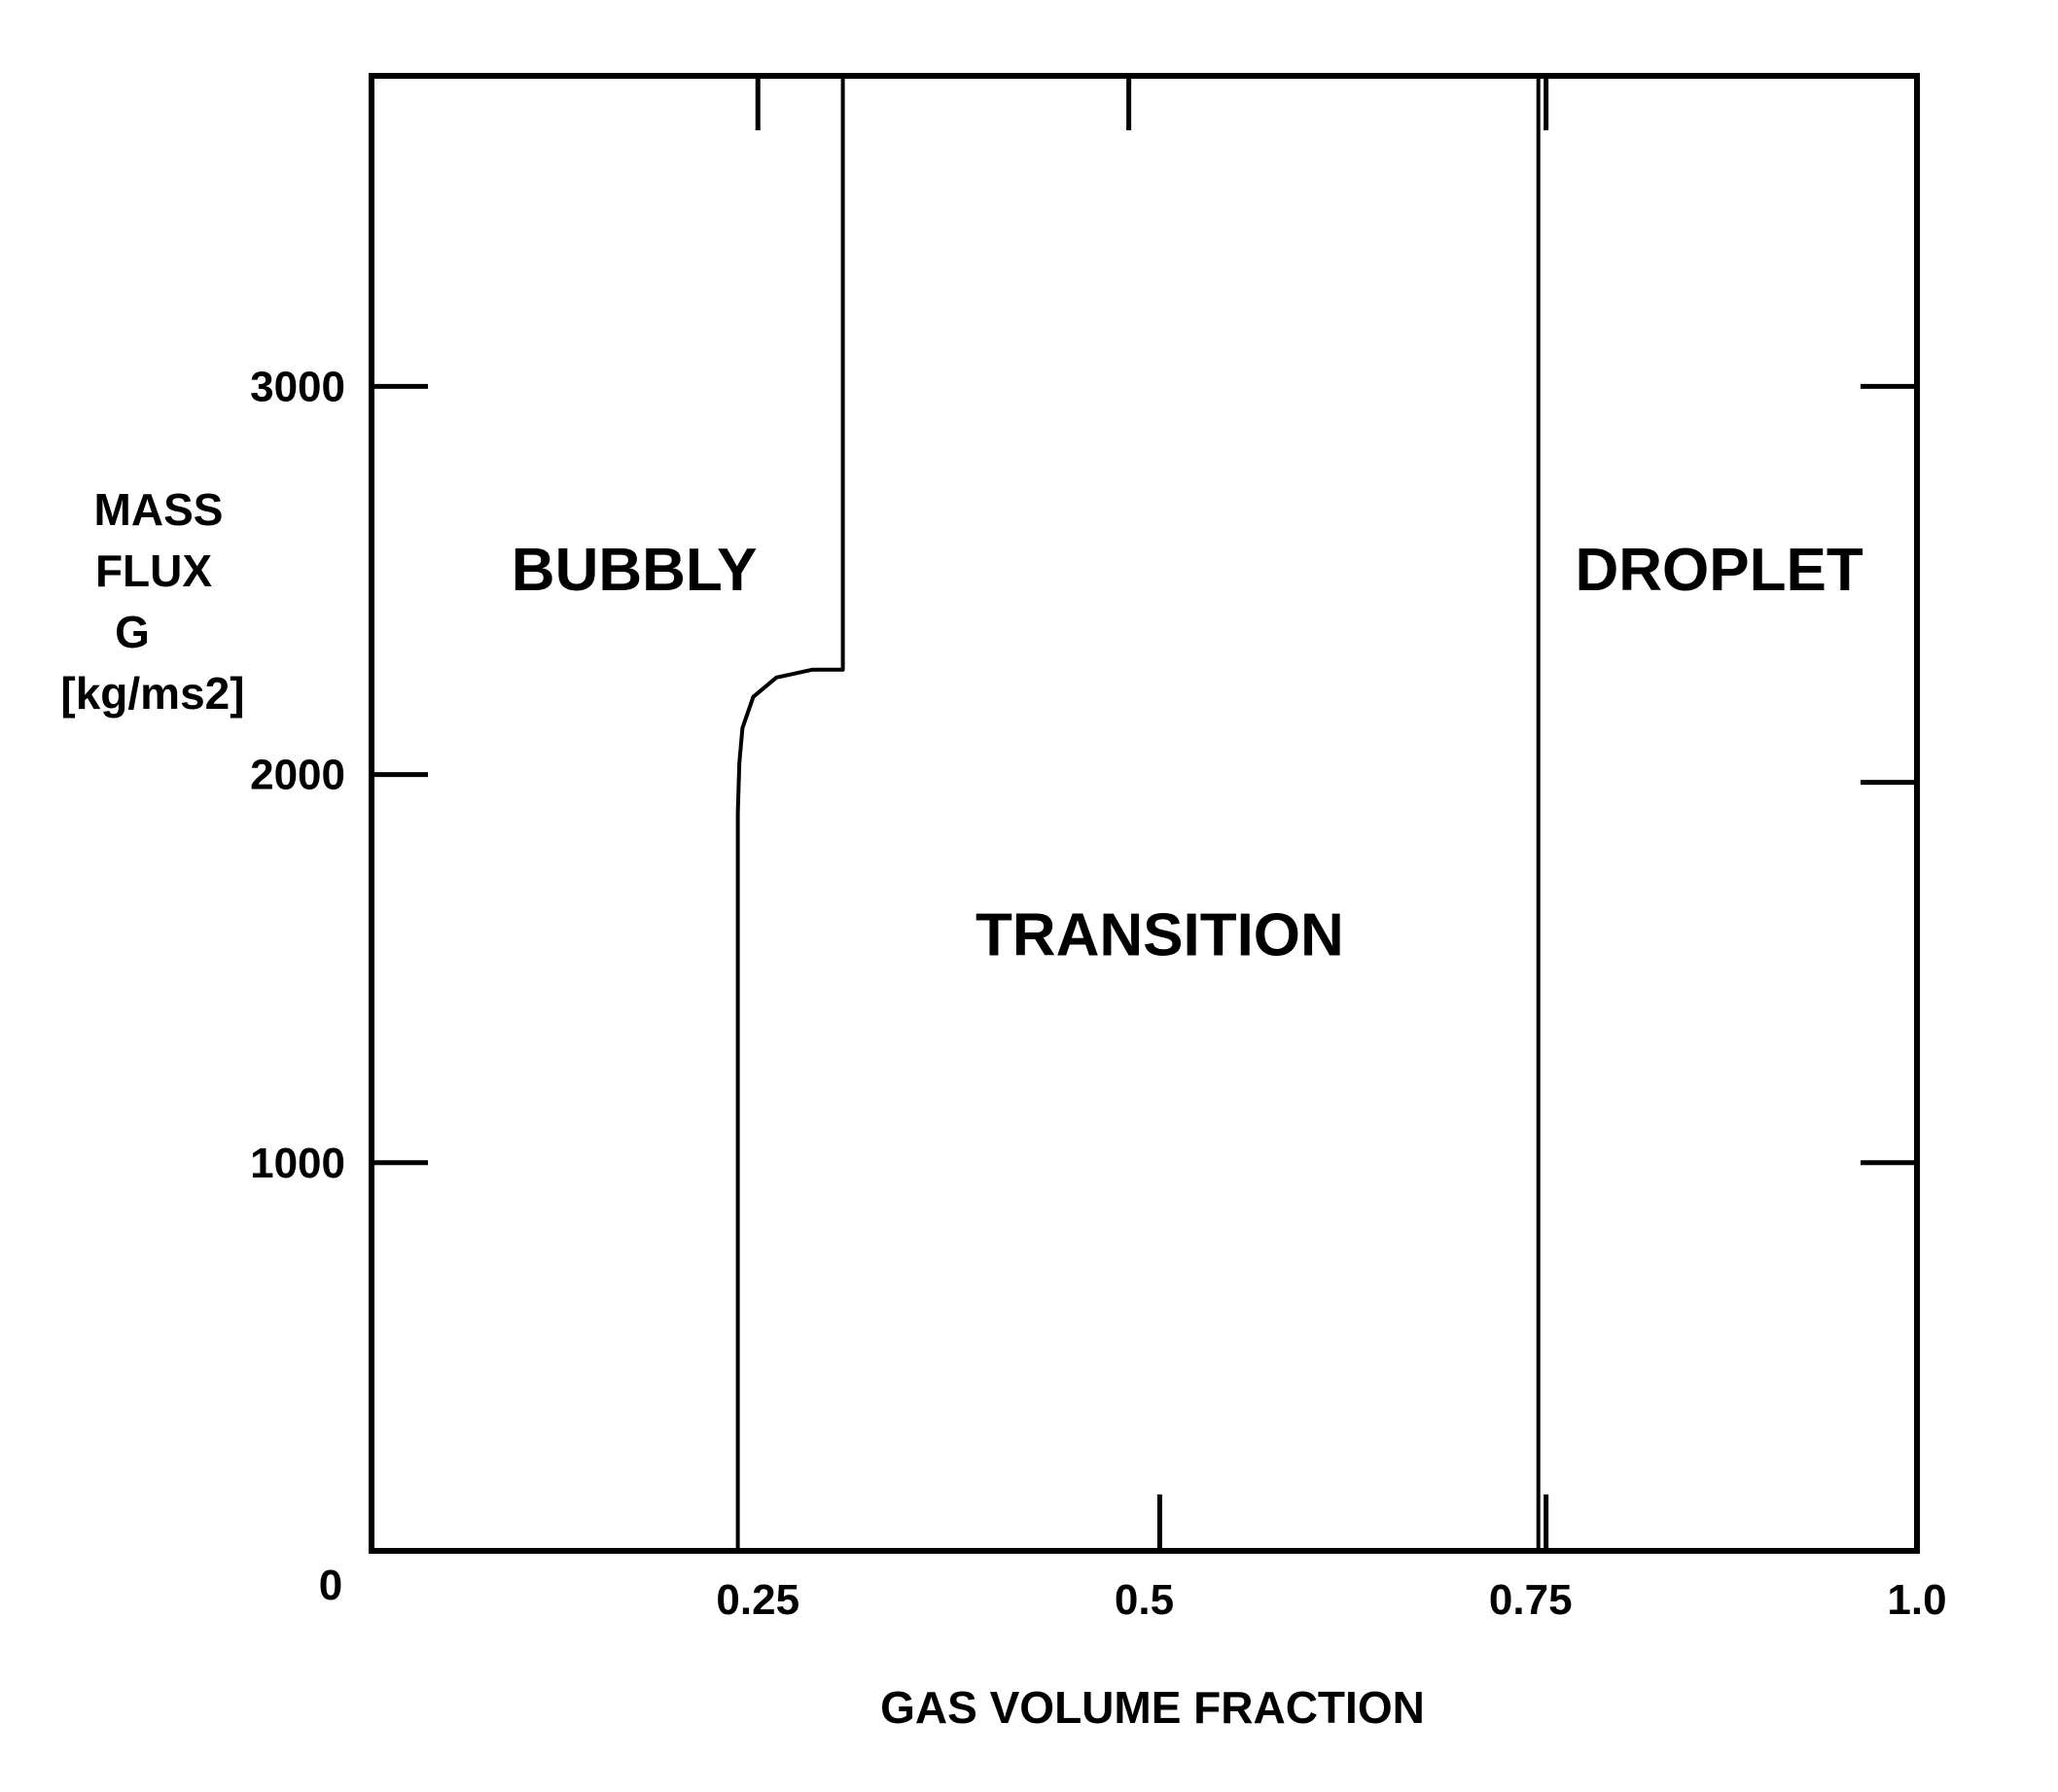  Describe the element at coordinates (153, 570) in the screenshot. I see `y-axis-title-line: FLUX` at that location.